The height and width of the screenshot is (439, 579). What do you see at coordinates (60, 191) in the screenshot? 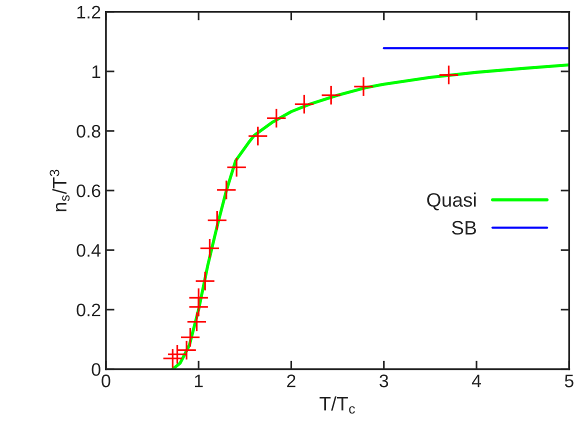
I see `y-axis-title: n$_{s}$/T$^{3}$` at bounding box center [60, 191].